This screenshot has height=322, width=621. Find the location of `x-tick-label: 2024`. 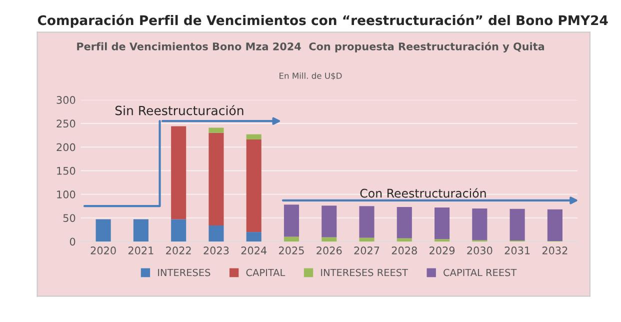

x-tick-label: 2024 is located at coordinates (254, 250).